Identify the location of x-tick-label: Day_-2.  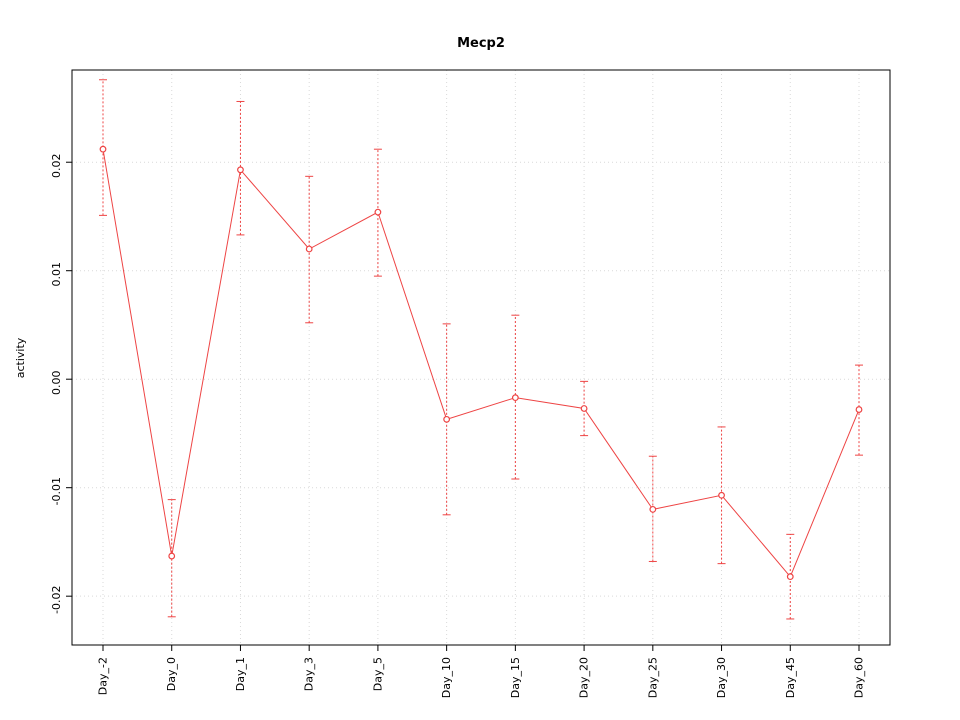
(103, 676).